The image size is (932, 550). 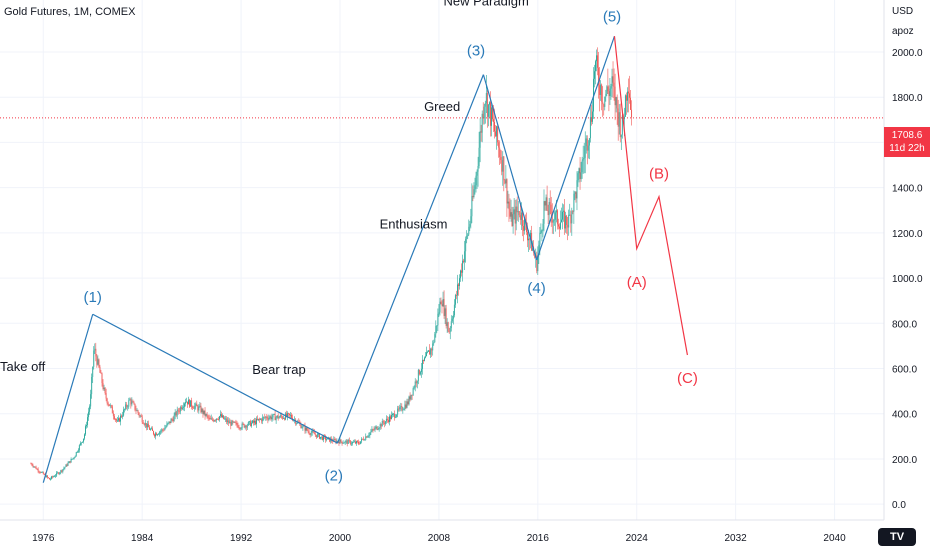 I want to click on elliott-wave-line, so click(x=410, y=259).